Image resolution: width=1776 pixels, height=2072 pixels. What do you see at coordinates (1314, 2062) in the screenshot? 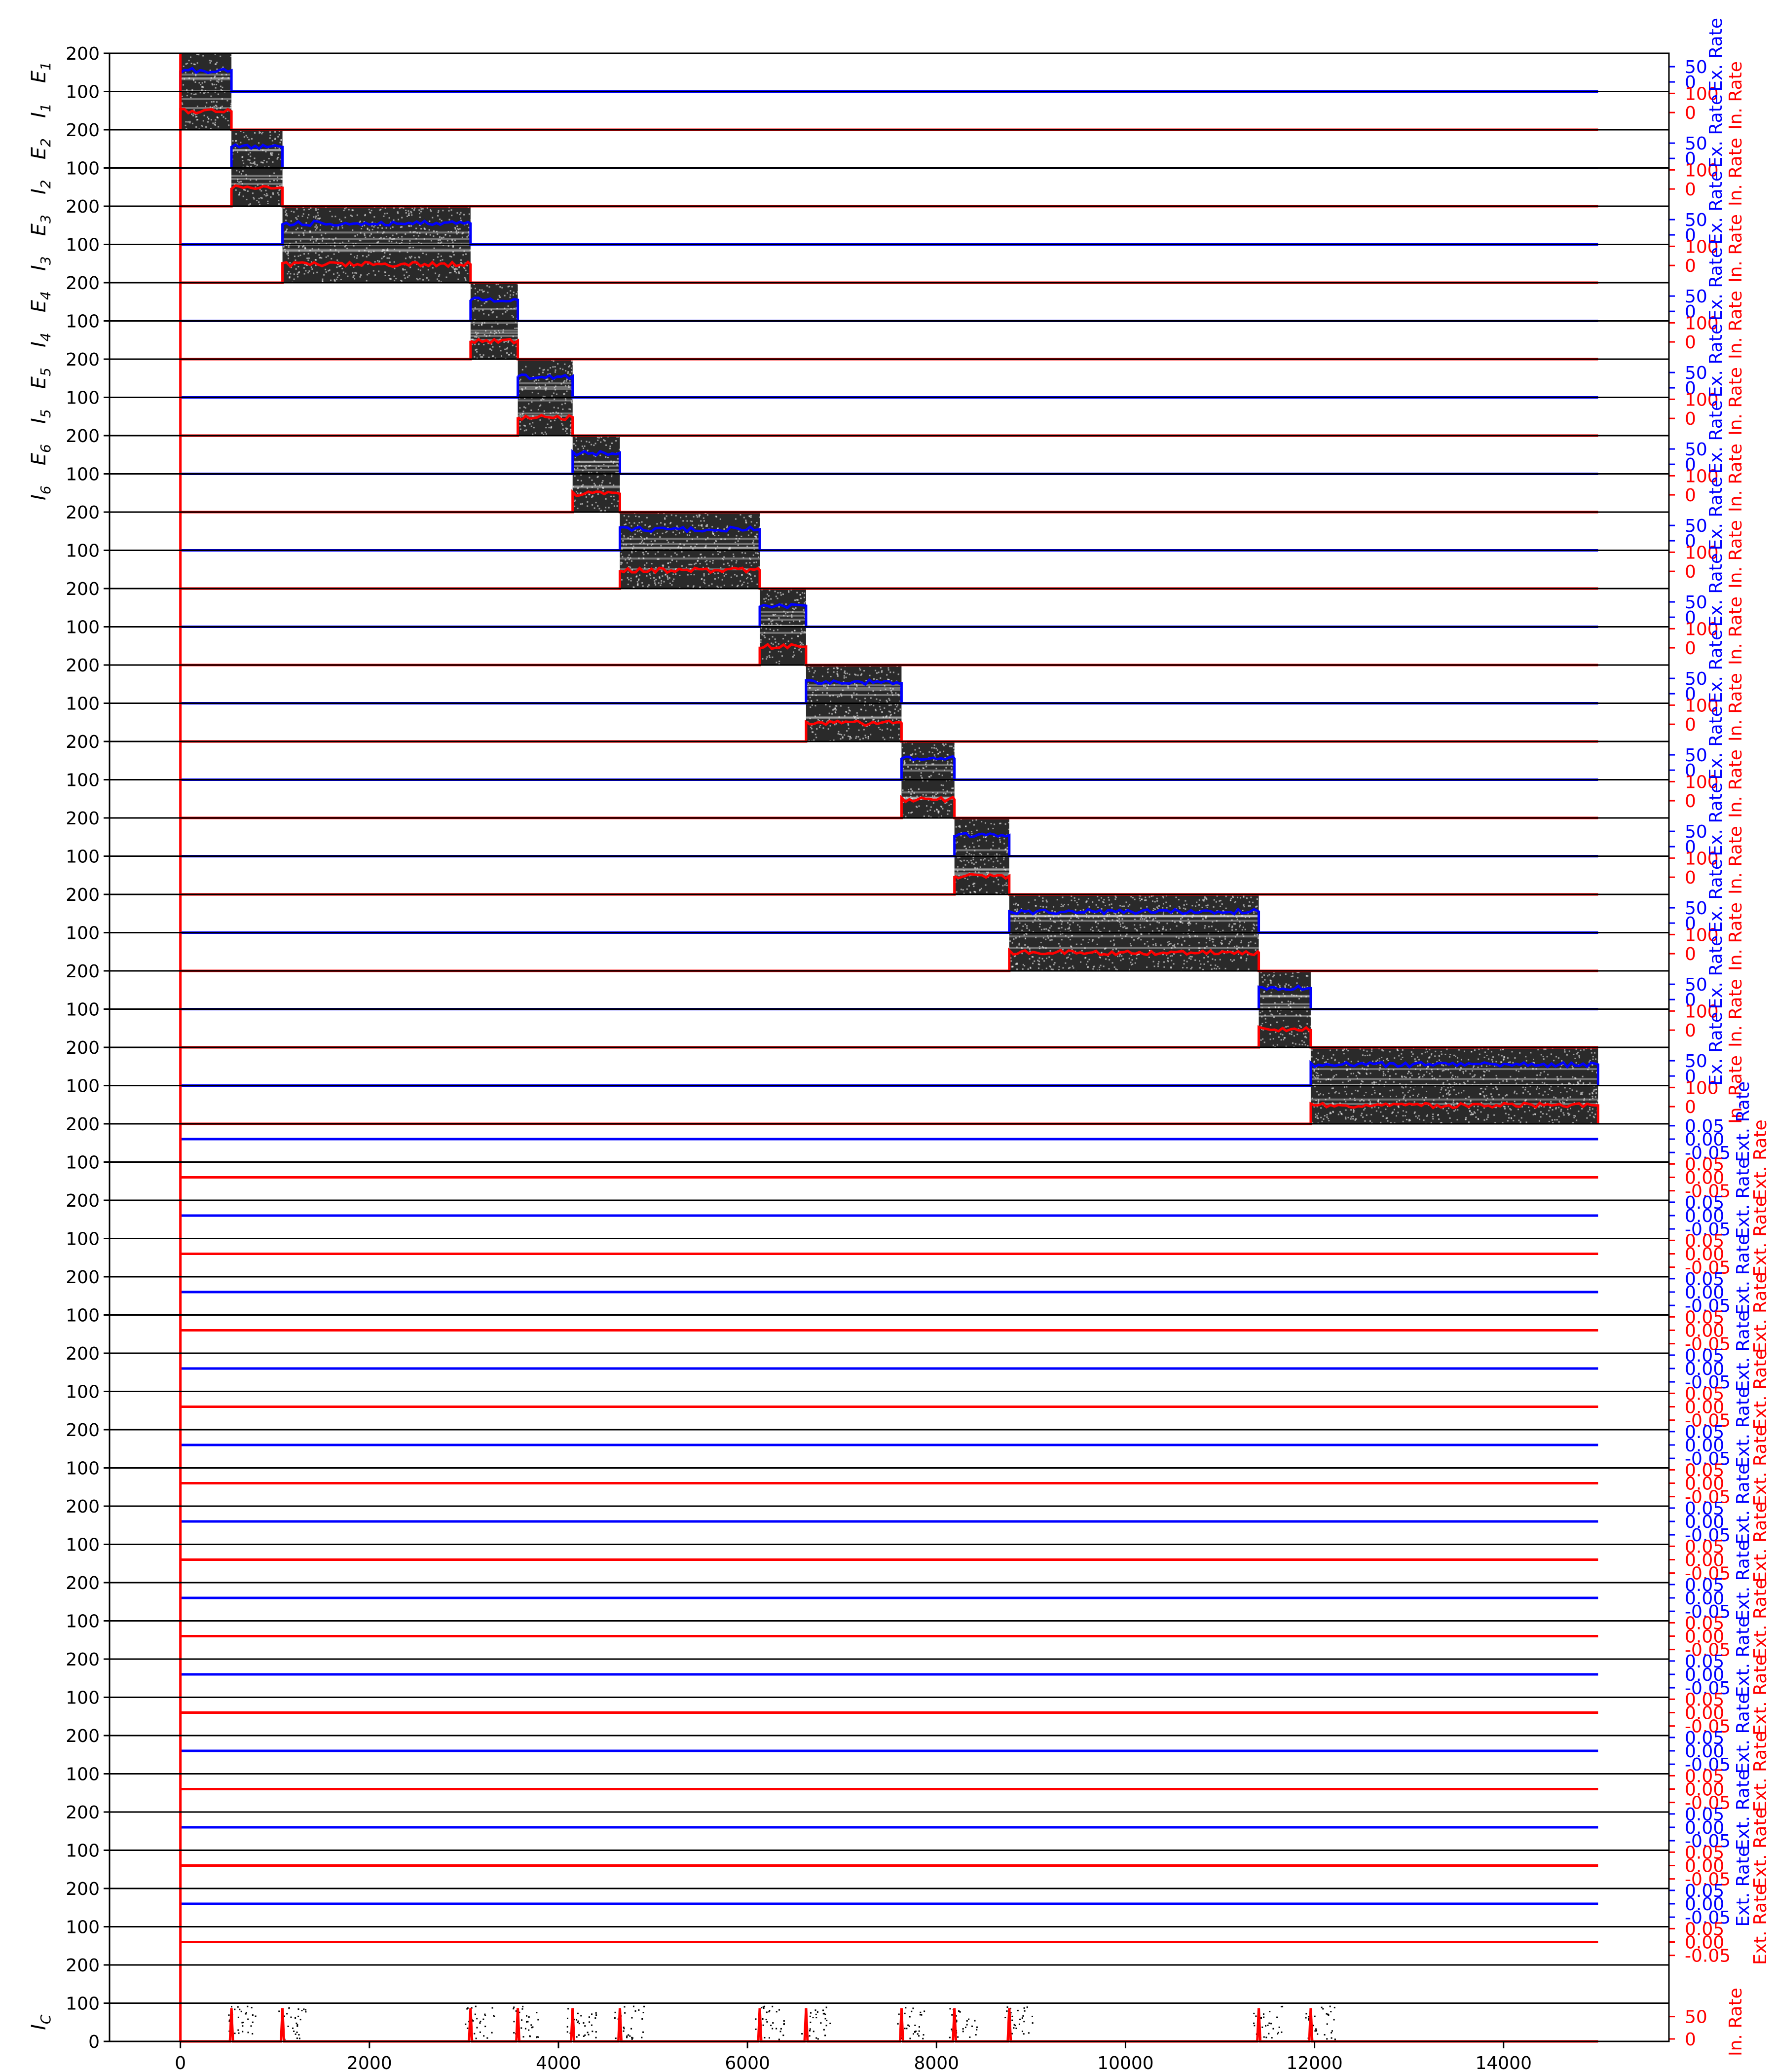
I see `x-tick-label: 12000` at bounding box center [1314, 2062].